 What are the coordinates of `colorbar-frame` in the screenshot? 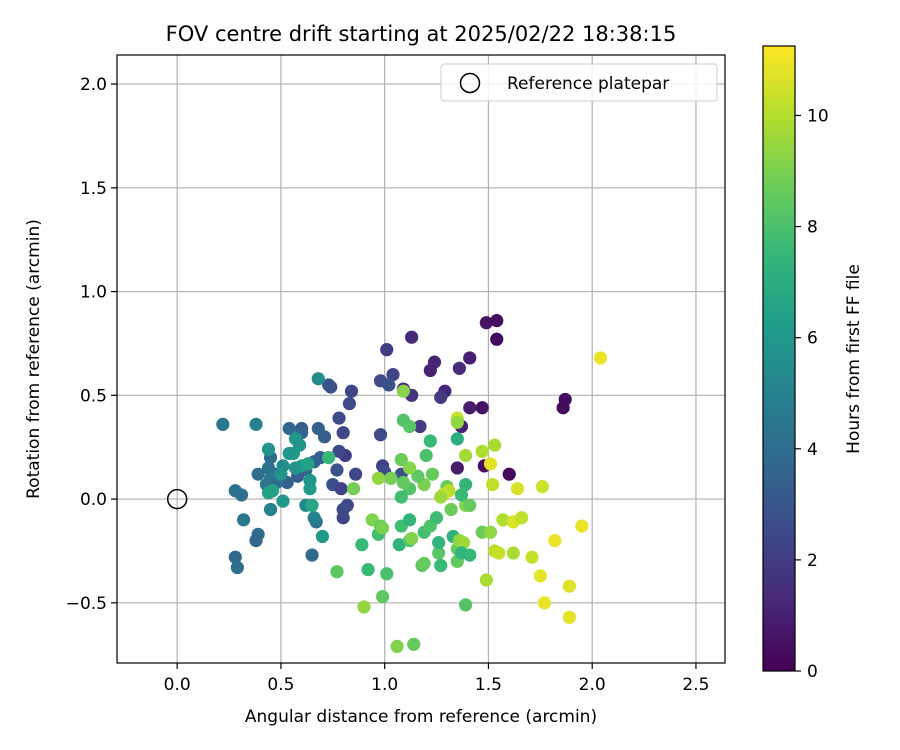 It's located at (779, 358).